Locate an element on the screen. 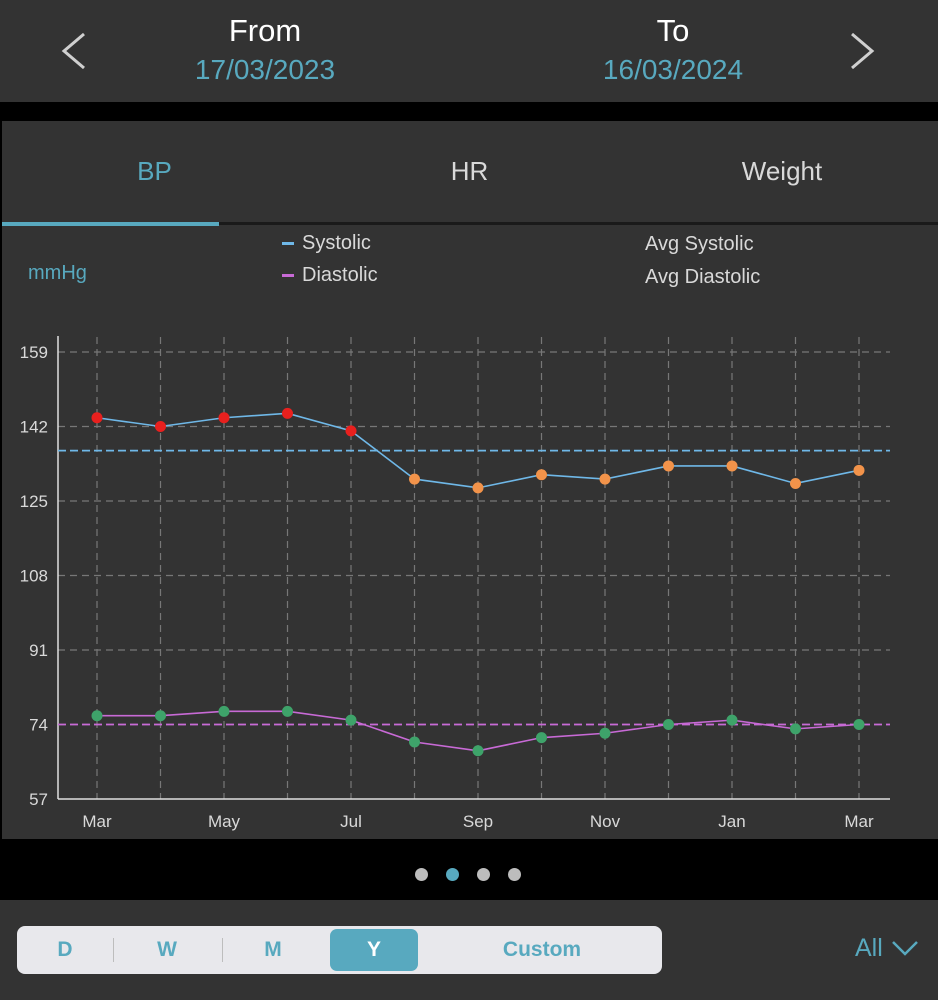 This screenshot has width=938, height=1000. x-tick-label: May is located at coordinates (224, 821).